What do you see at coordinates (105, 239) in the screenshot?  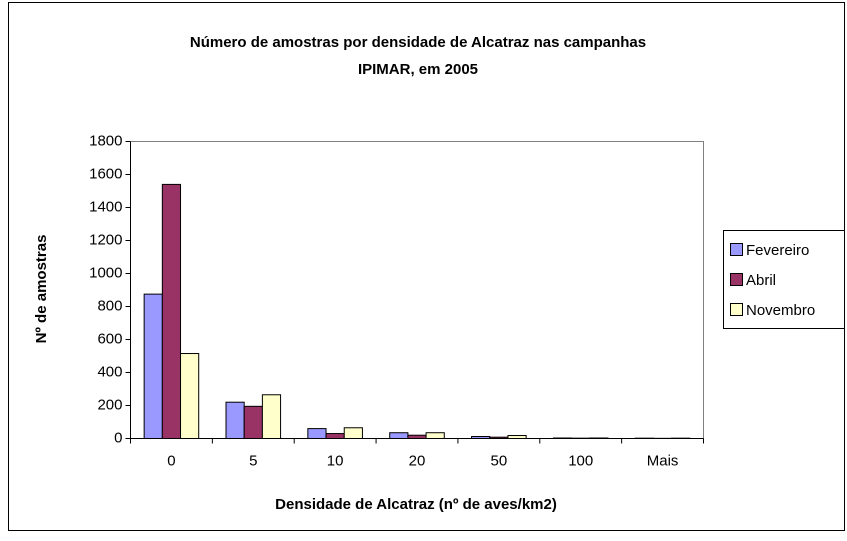 I see `y-tick-label: 1200` at bounding box center [105, 239].